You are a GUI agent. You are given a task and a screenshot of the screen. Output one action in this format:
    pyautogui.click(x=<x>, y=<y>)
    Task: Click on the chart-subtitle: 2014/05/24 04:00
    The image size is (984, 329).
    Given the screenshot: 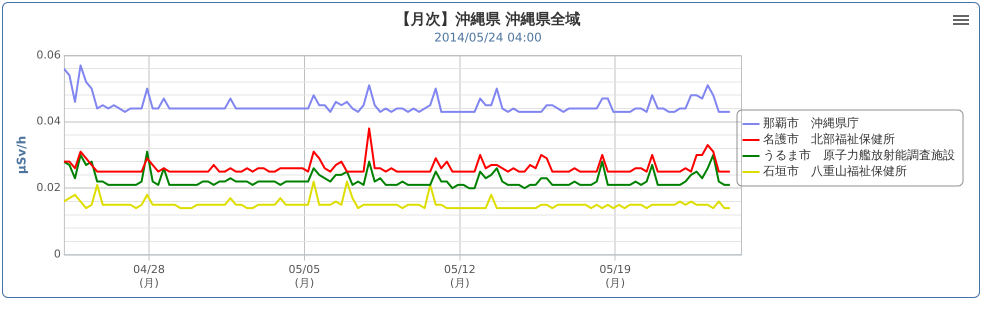 What is the action you would take?
    pyautogui.click(x=488, y=37)
    